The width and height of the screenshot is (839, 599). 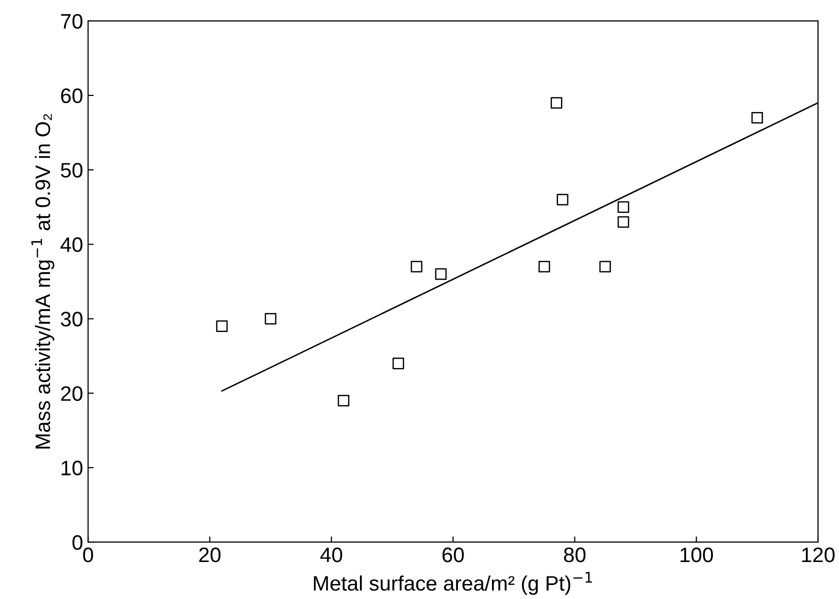 I want to click on x-tick-label: 120, so click(x=818, y=555).